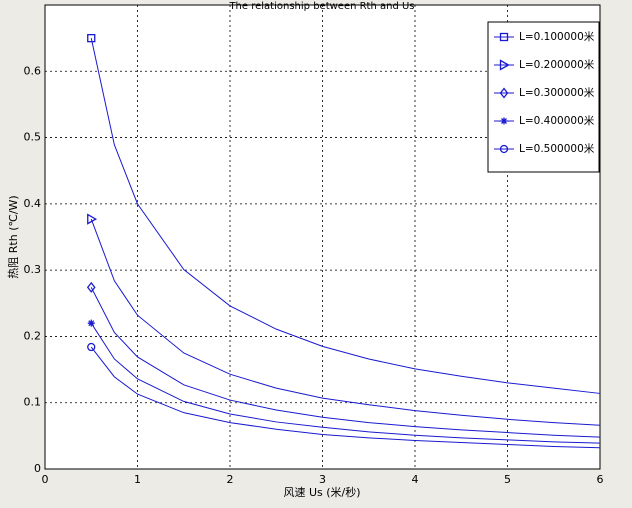 The image size is (632, 508). What do you see at coordinates (230, 479) in the screenshot?
I see `x-tick-label: 2` at bounding box center [230, 479].